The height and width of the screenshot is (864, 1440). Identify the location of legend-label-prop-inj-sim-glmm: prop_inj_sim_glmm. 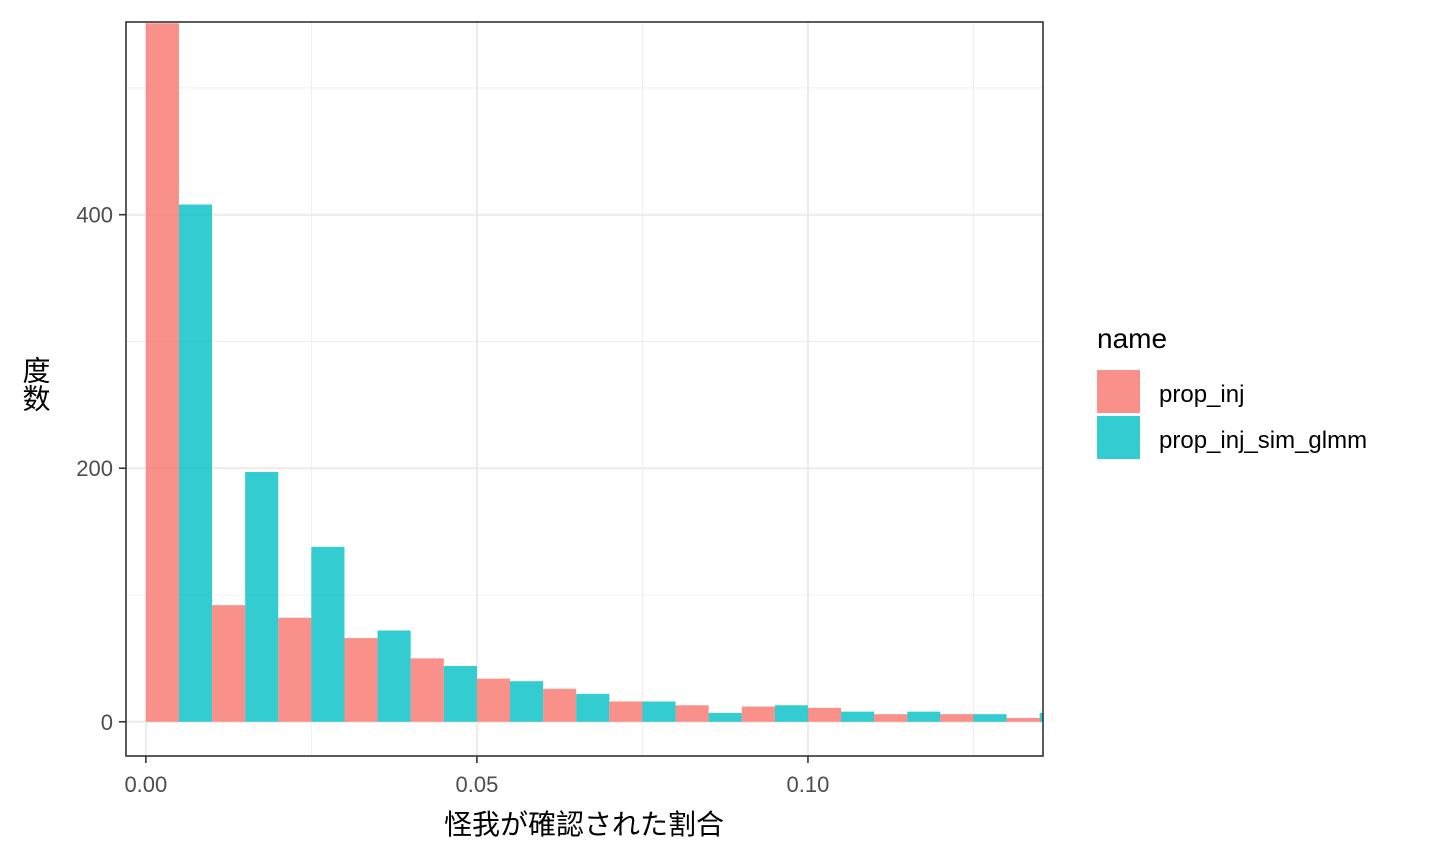
(1263, 440).